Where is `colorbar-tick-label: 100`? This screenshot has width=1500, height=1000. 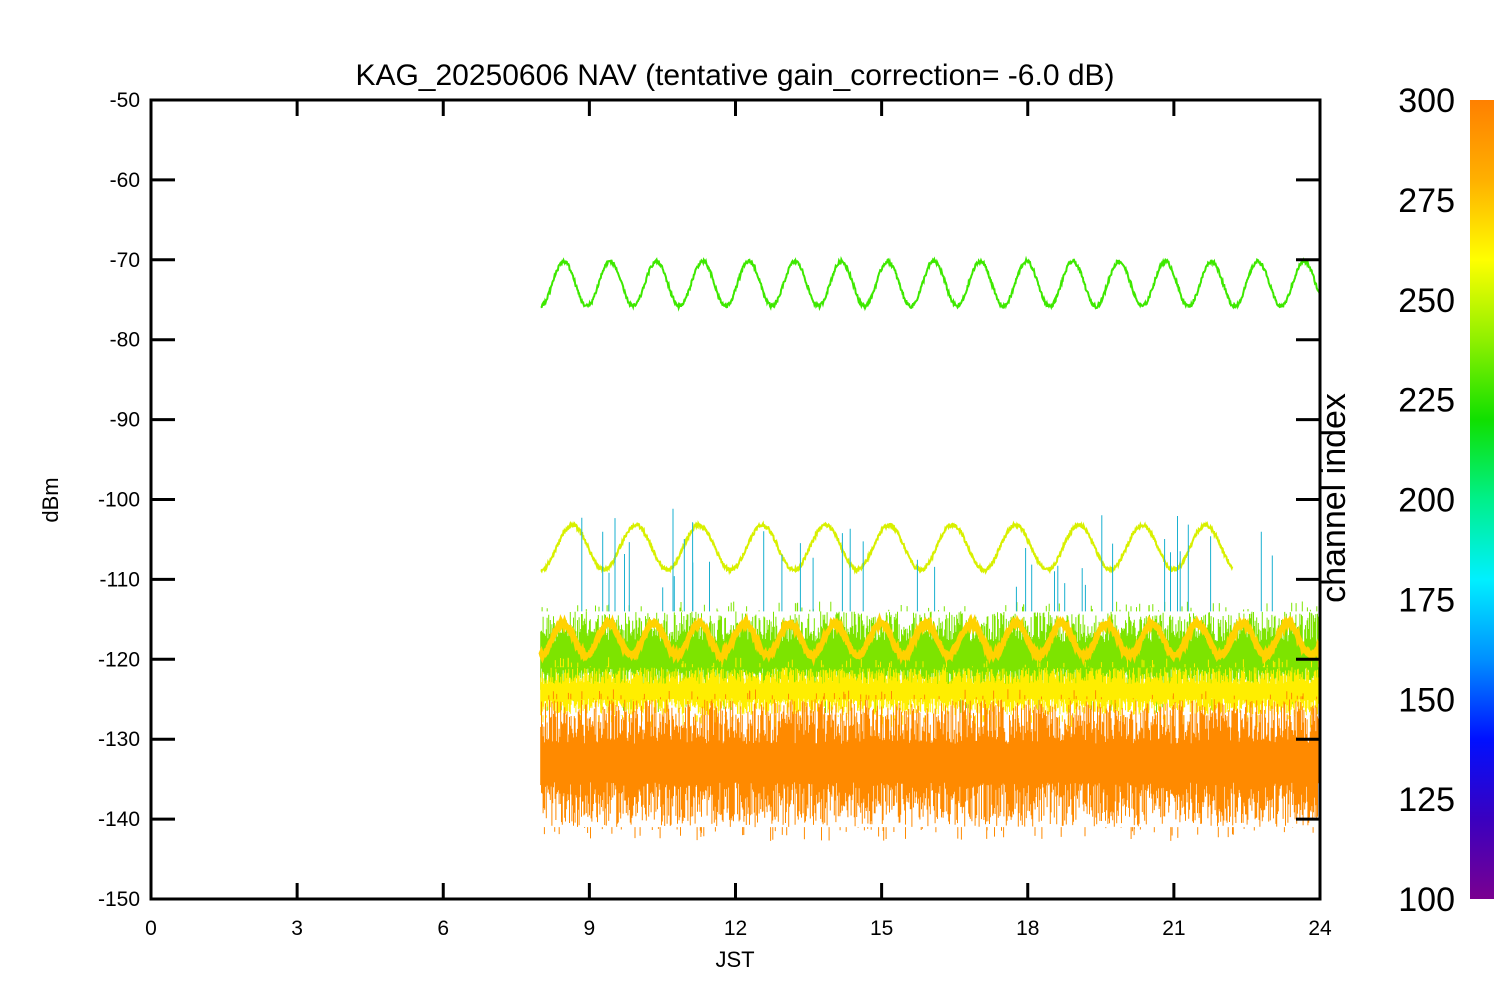
colorbar-tick-label: 100 is located at coordinates (1426, 900).